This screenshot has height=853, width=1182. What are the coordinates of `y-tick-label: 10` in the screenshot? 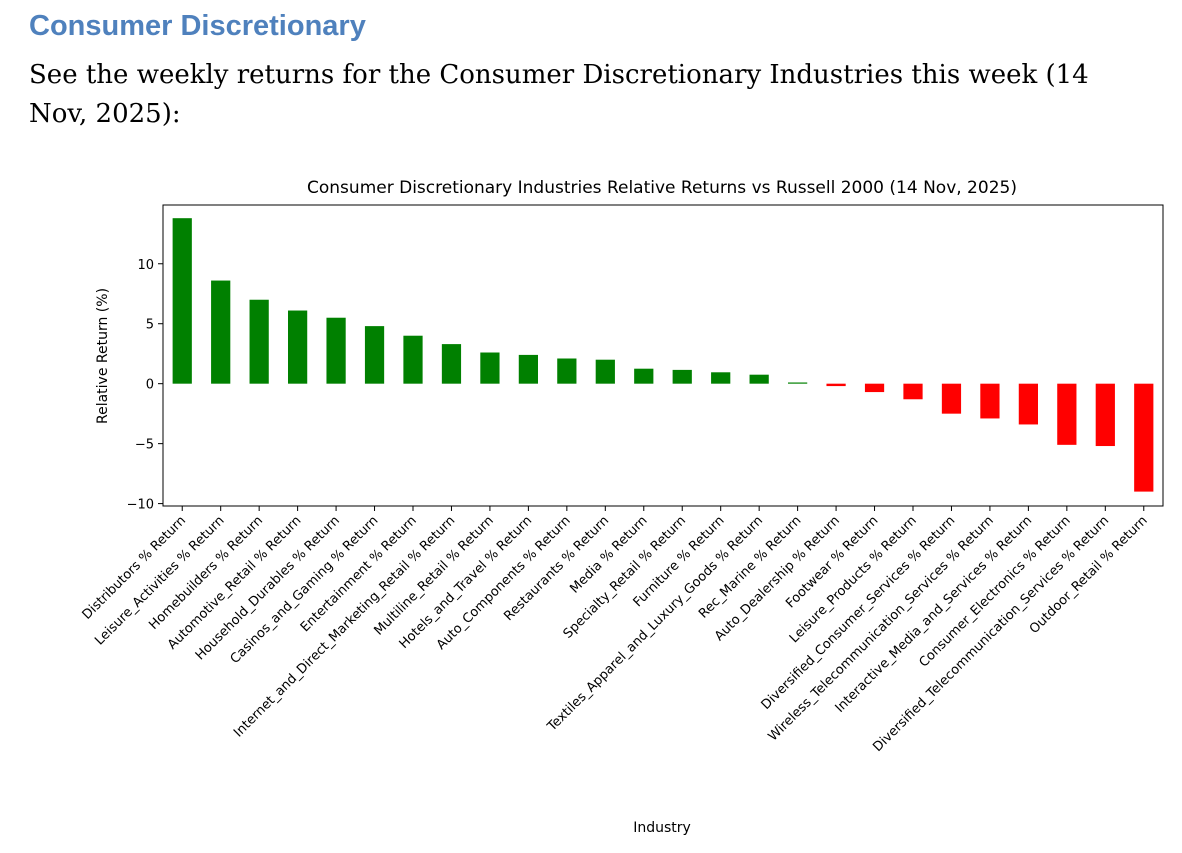 It's located at (145, 265).